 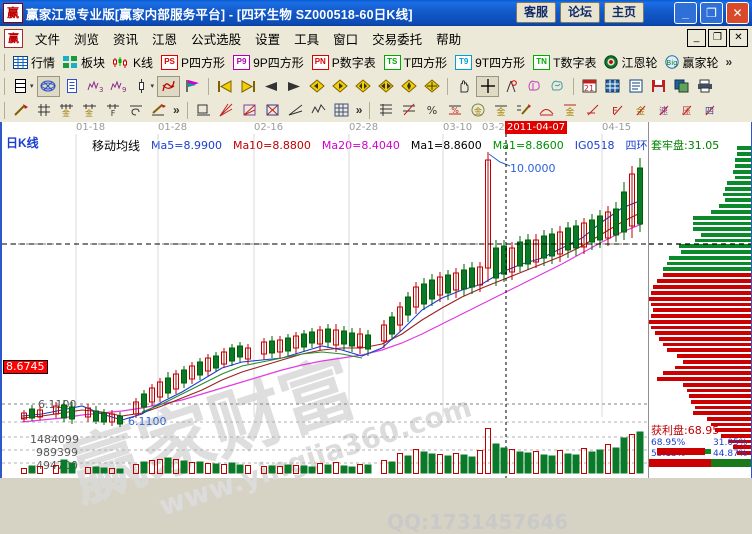 What do you see at coordinates (397, 39) in the screenshot?
I see `menu-trade: 交易委托` at bounding box center [397, 39].